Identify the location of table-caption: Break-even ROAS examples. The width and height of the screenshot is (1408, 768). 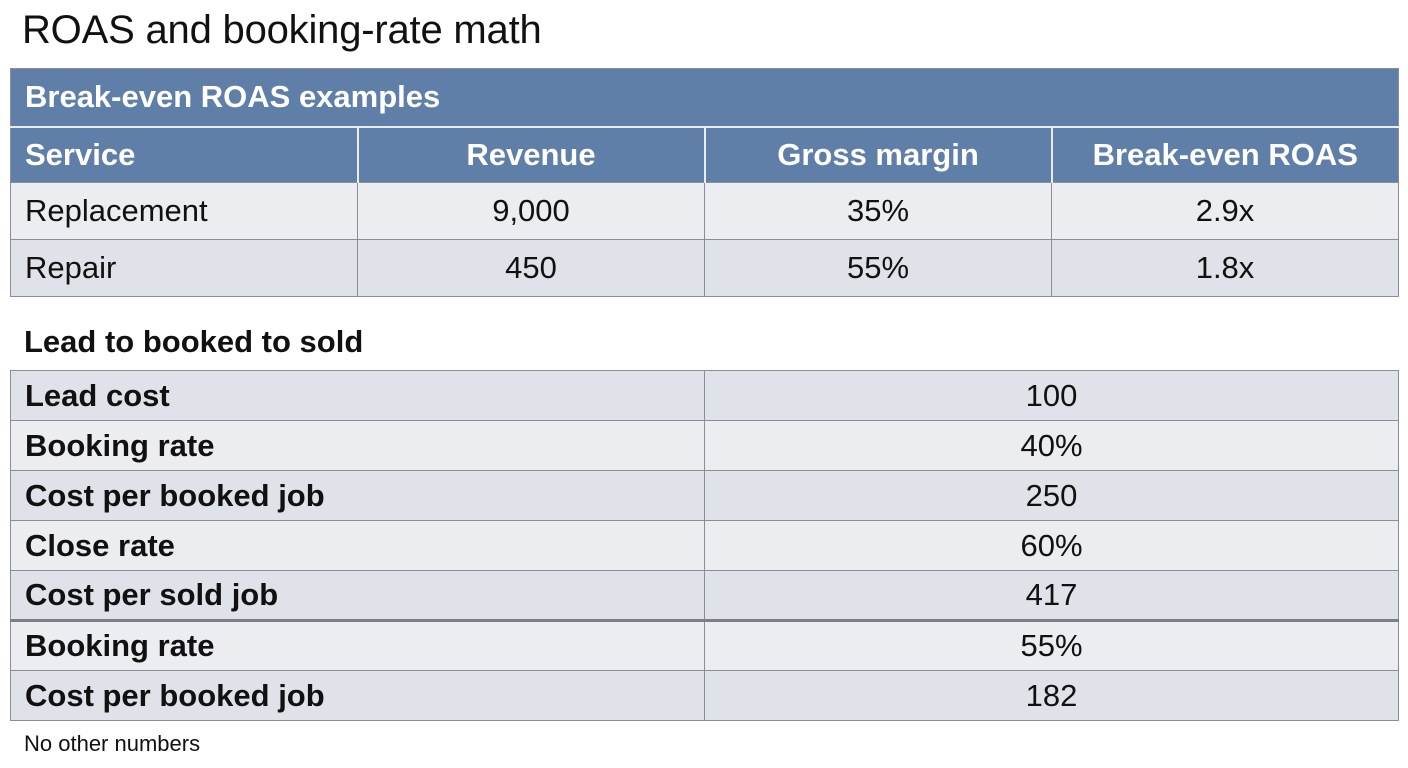
(704, 98).